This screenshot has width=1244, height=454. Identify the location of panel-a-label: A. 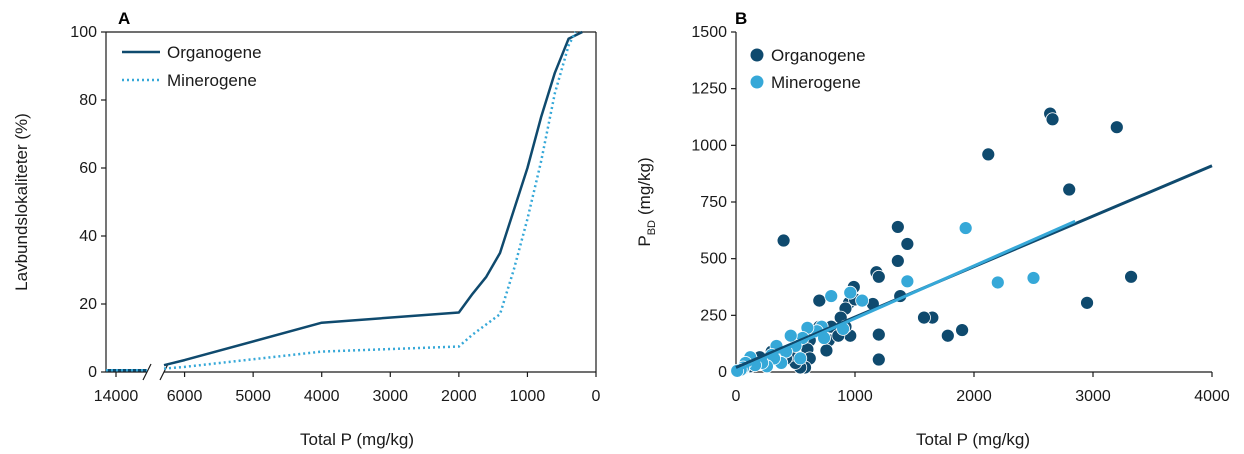
(124, 18).